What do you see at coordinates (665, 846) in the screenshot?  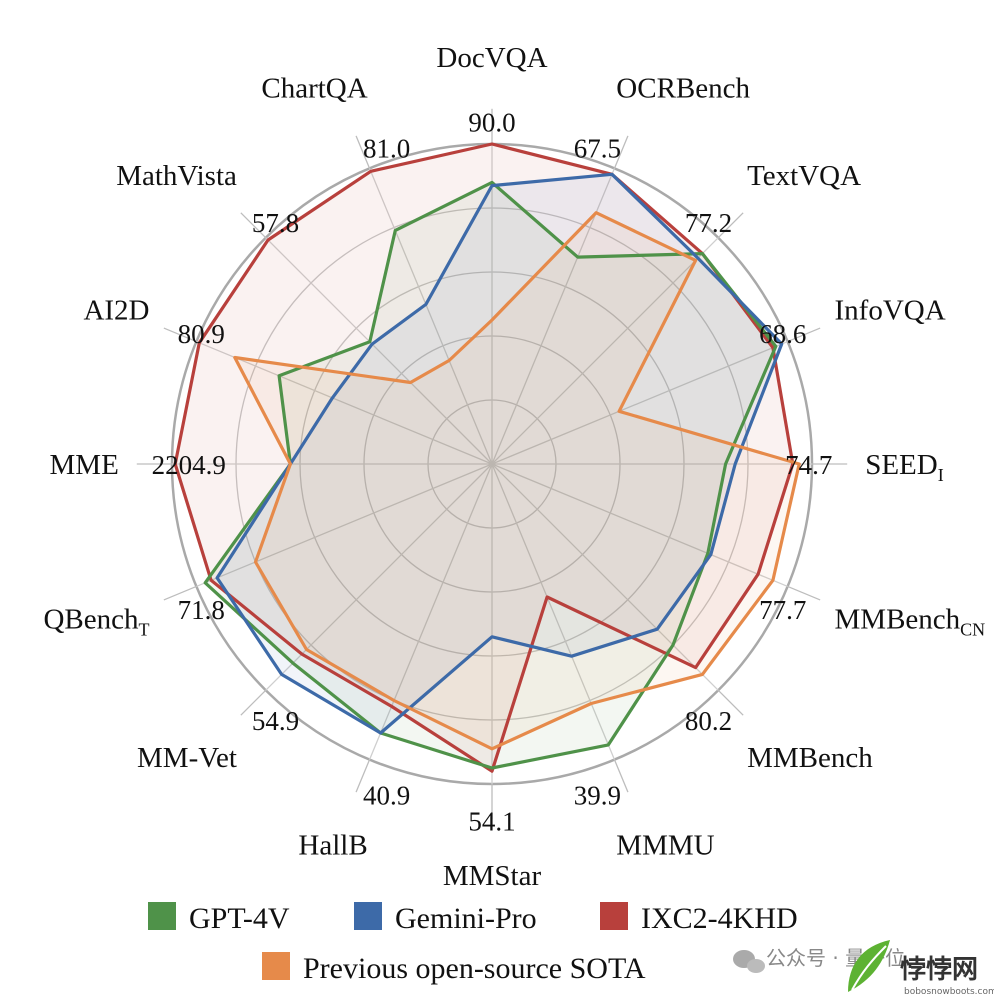 I see `axis-label-7: MMMU` at bounding box center [665, 846].